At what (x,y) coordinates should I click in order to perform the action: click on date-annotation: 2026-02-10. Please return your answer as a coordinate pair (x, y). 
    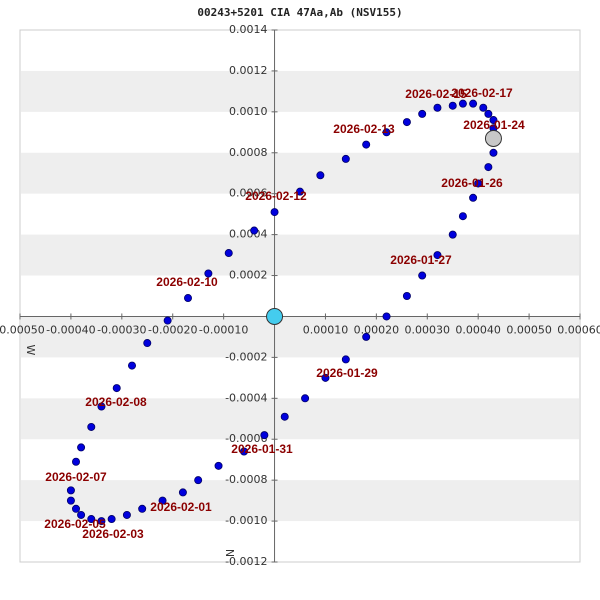
    Looking at the image, I should click on (187, 282).